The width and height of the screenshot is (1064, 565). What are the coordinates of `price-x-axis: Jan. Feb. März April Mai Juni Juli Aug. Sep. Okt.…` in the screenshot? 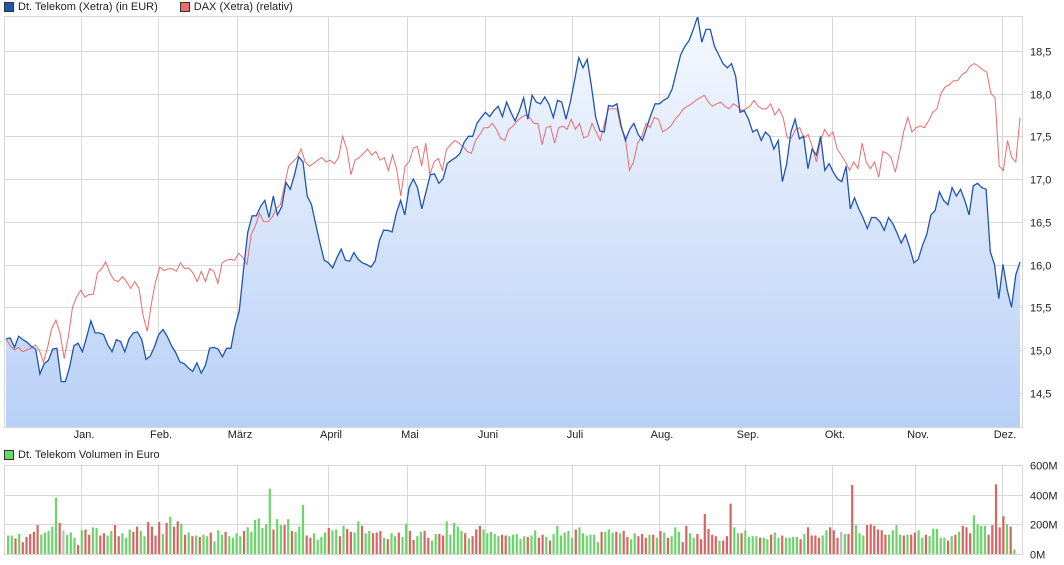 It's located at (545, 435).